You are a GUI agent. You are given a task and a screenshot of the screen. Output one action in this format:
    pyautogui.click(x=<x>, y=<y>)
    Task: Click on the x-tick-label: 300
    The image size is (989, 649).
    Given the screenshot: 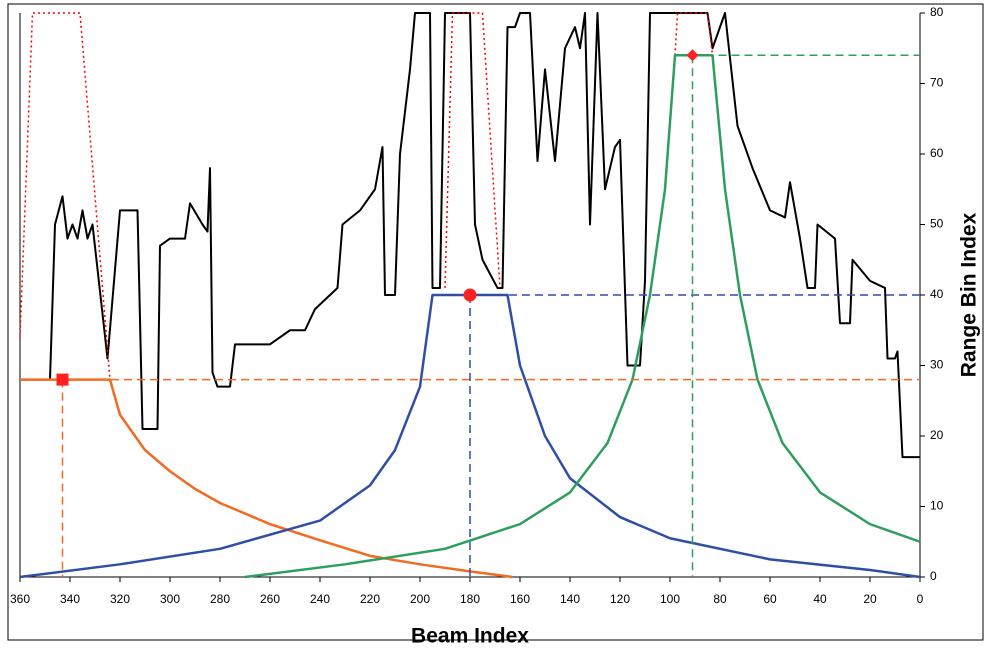 What is the action you would take?
    pyautogui.click(x=170, y=599)
    